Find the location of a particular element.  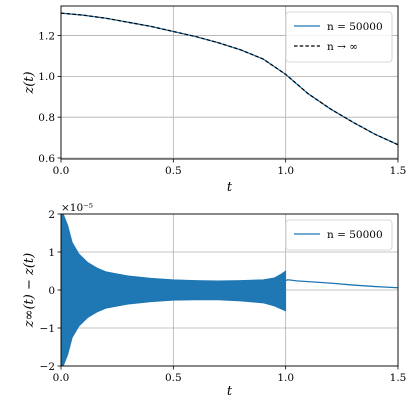

legend-label: n → ∞ is located at coordinates (342, 47).